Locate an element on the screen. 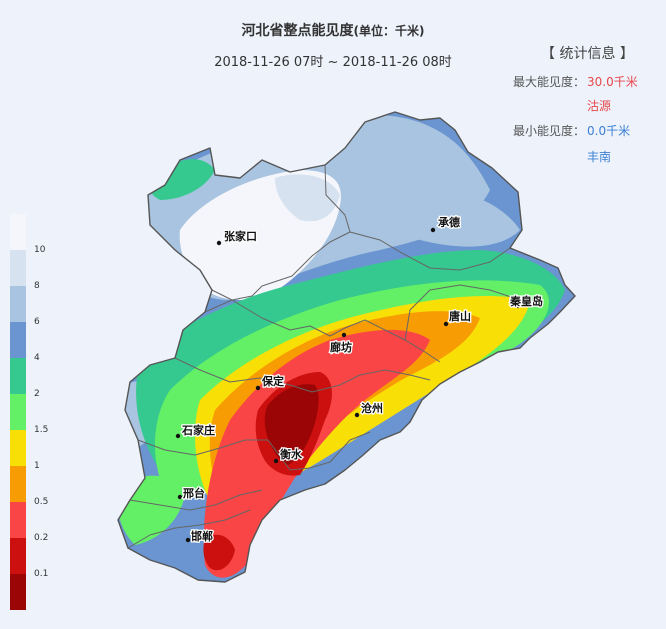 This screenshot has width=666, height=629. city-label: 衡水 is located at coordinates (291, 454).